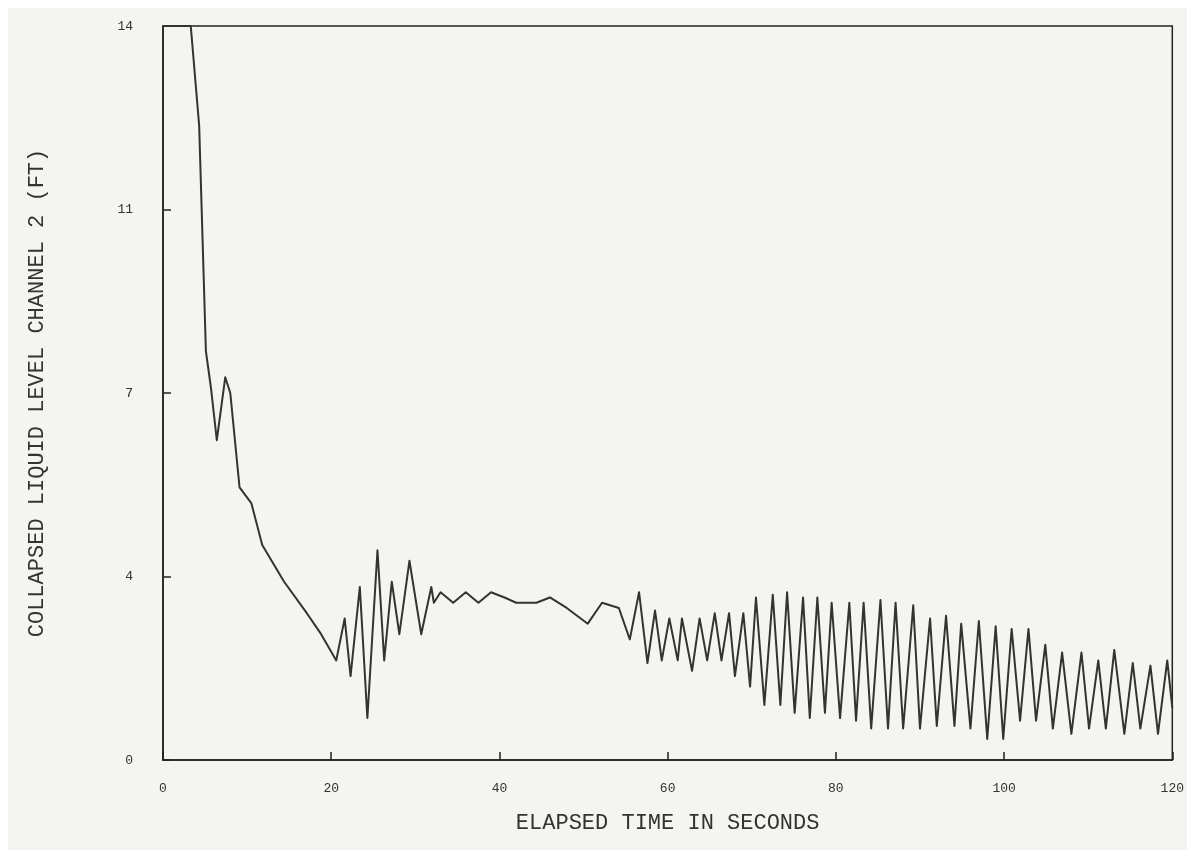  Describe the element at coordinates (125, 209) in the screenshot. I see `y-tick-label: 11` at that location.